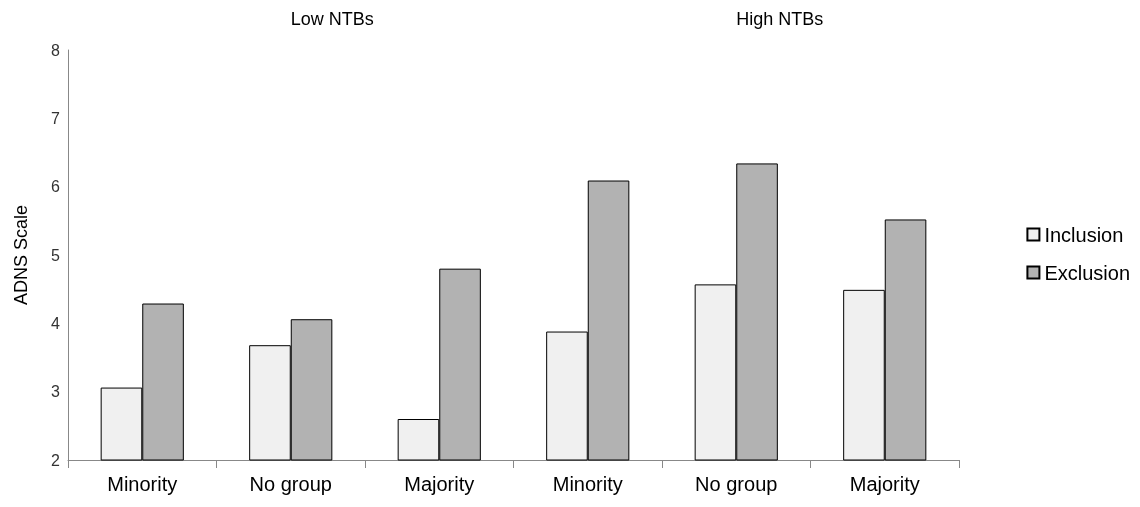 Image resolution: width=1140 pixels, height=507 pixels. What do you see at coordinates (332, 19) in the screenshot?
I see `text: Low NTBs` at bounding box center [332, 19].